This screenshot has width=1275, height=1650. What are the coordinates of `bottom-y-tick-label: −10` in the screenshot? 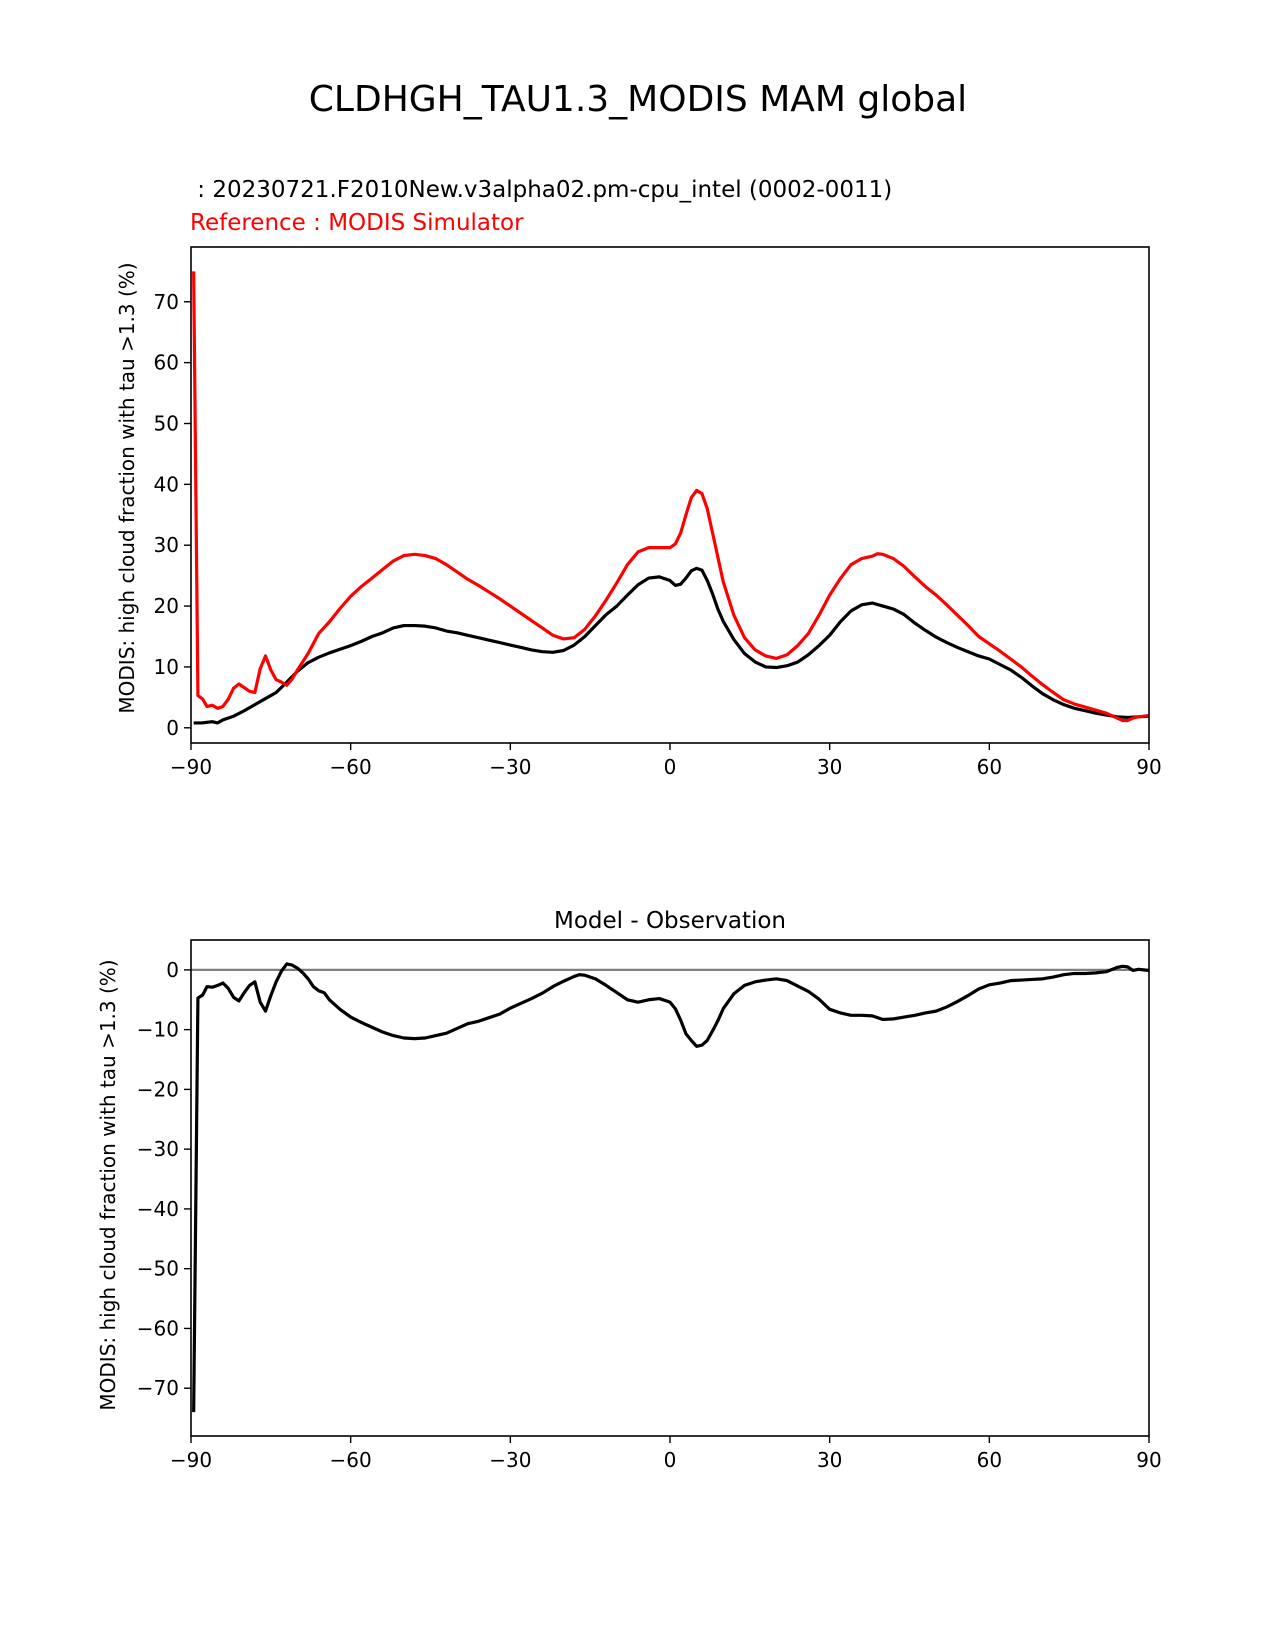 It's located at (158, 1030).